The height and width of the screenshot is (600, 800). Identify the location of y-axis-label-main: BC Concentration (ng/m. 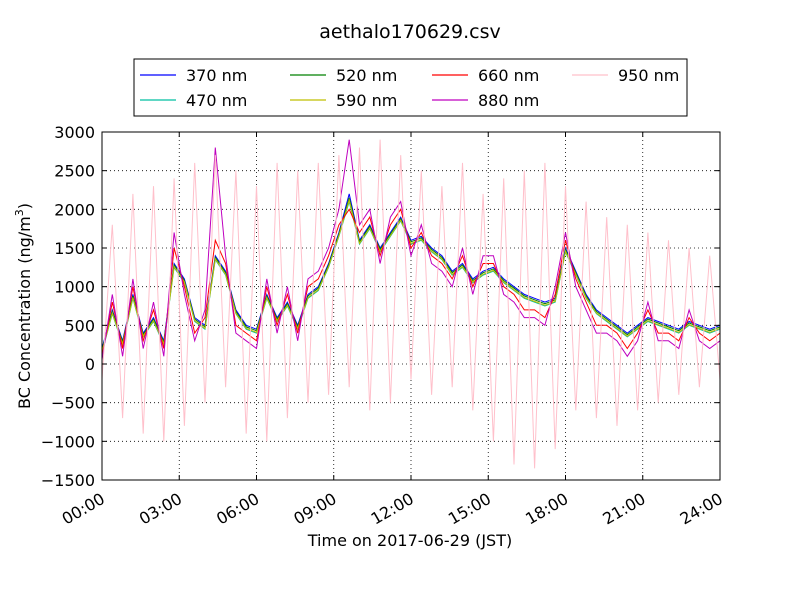
(24, 312).